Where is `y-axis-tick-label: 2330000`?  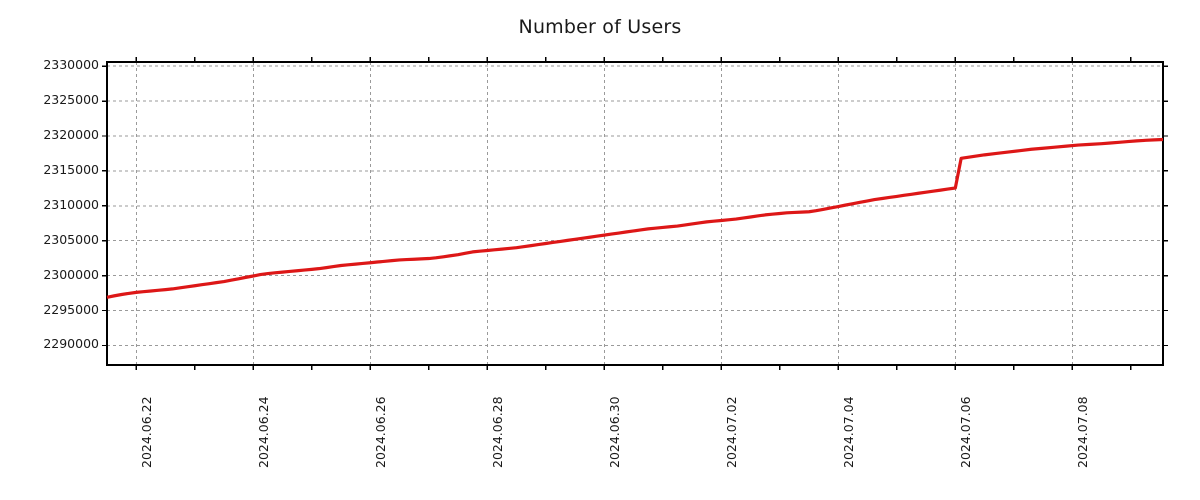
y-axis-tick-label: 2330000 is located at coordinates (71, 65).